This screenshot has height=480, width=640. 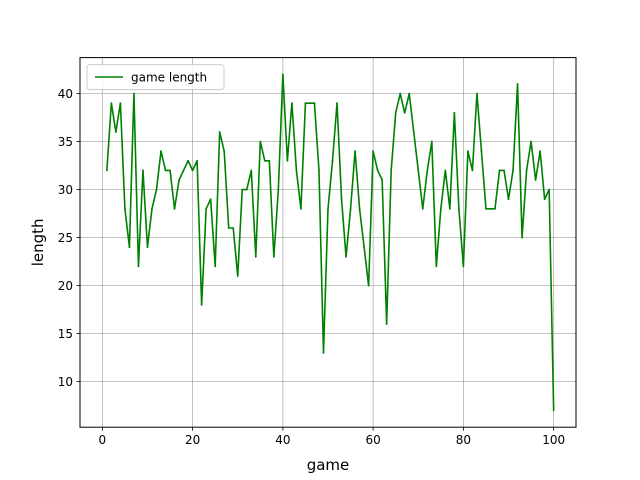 I want to click on y-tick-label: 20, so click(x=65, y=286).